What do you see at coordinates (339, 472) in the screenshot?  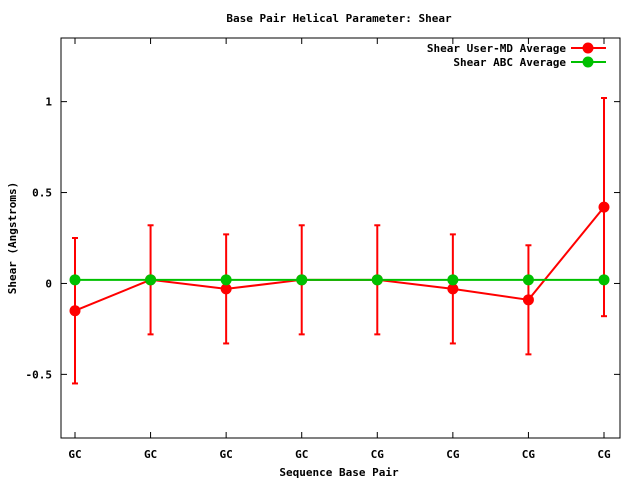 I see `x-axis-label: Sequence Base Pair` at bounding box center [339, 472].